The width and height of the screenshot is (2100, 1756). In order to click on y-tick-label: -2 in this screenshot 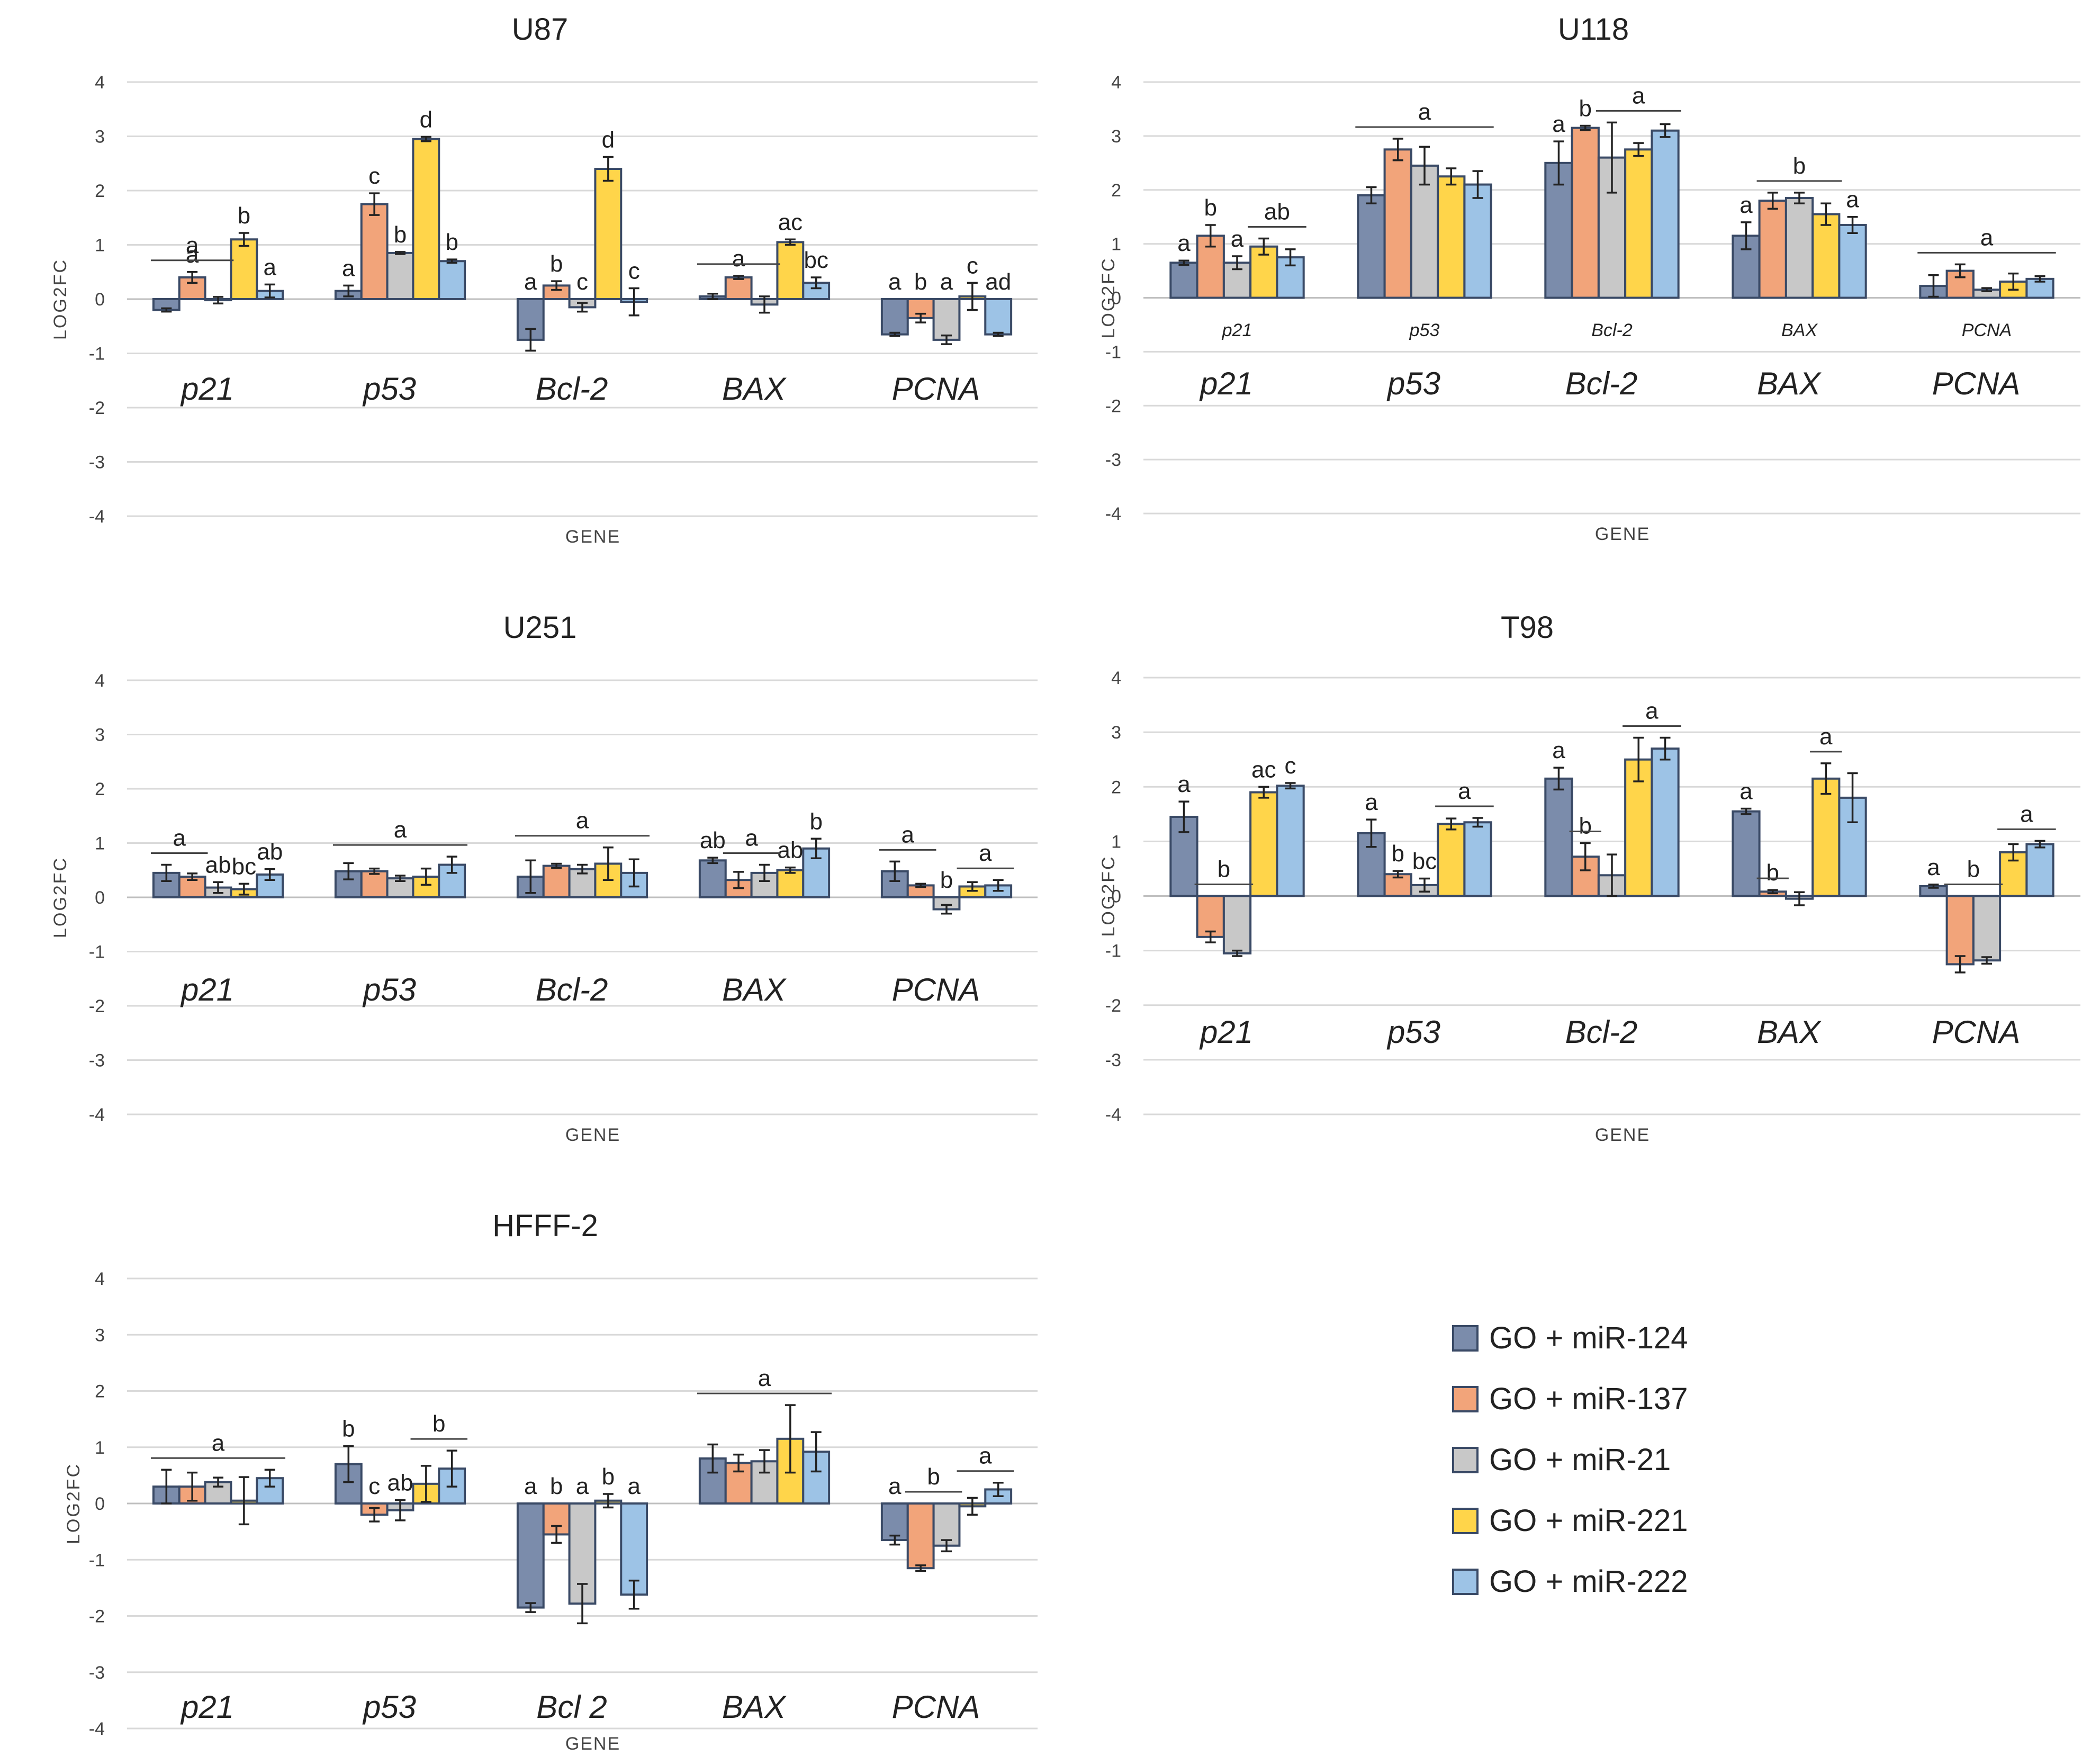, I will do `click(97, 408)`.